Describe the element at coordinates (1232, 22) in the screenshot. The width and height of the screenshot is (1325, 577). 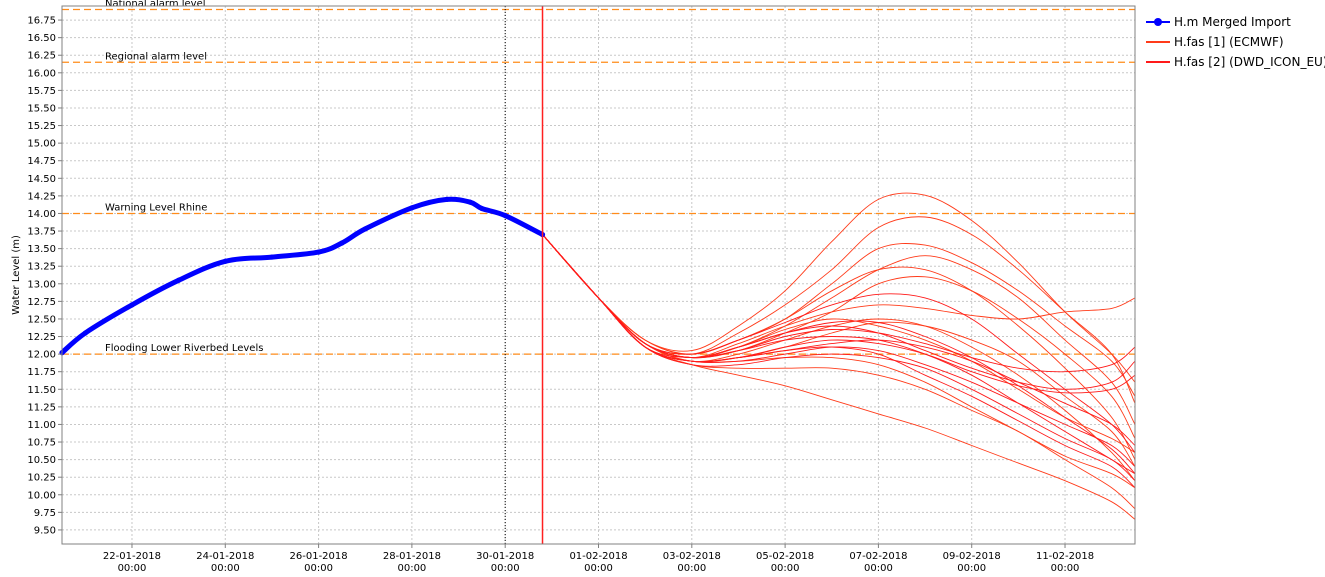
I see `legend-label: H.m Merged Import` at that location.